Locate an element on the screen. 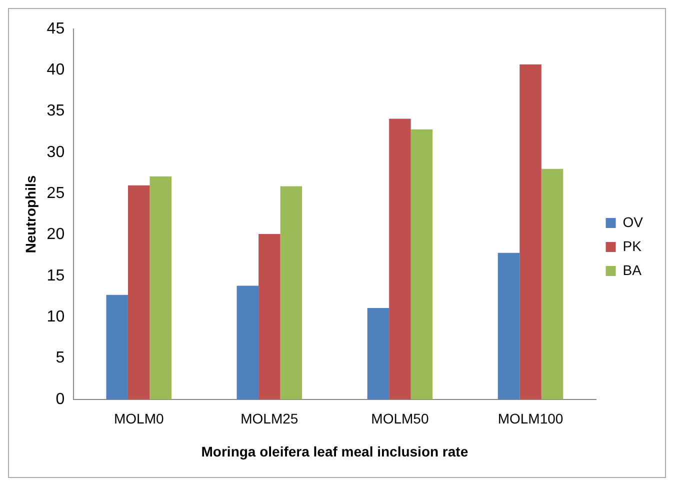 This screenshot has width=676, height=489. y-tick-label: 0 is located at coordinates (60, 399).